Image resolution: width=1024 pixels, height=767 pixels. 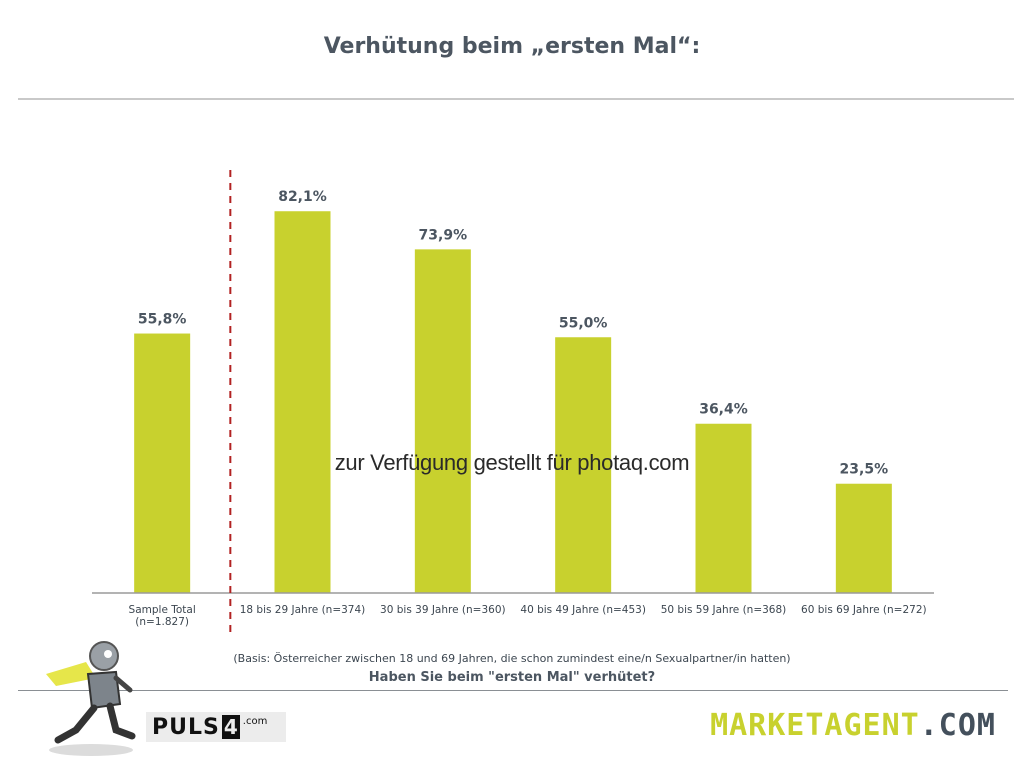 What do you see at coordinates (255, 721) in the screenshot?
I see `puls4-logo-com: .com` at bounding box center [255, 721].